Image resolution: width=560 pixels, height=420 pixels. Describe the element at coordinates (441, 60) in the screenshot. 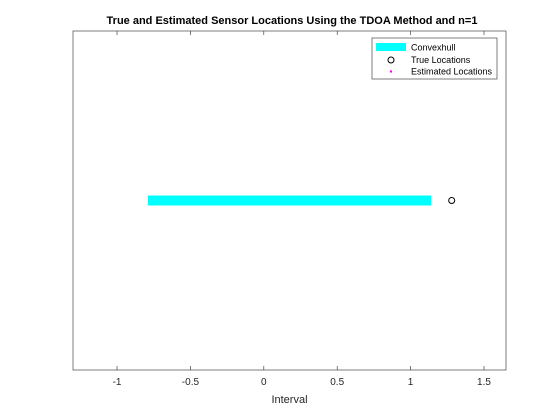

I see `legend-label-true-locations: True Locations` at that location.